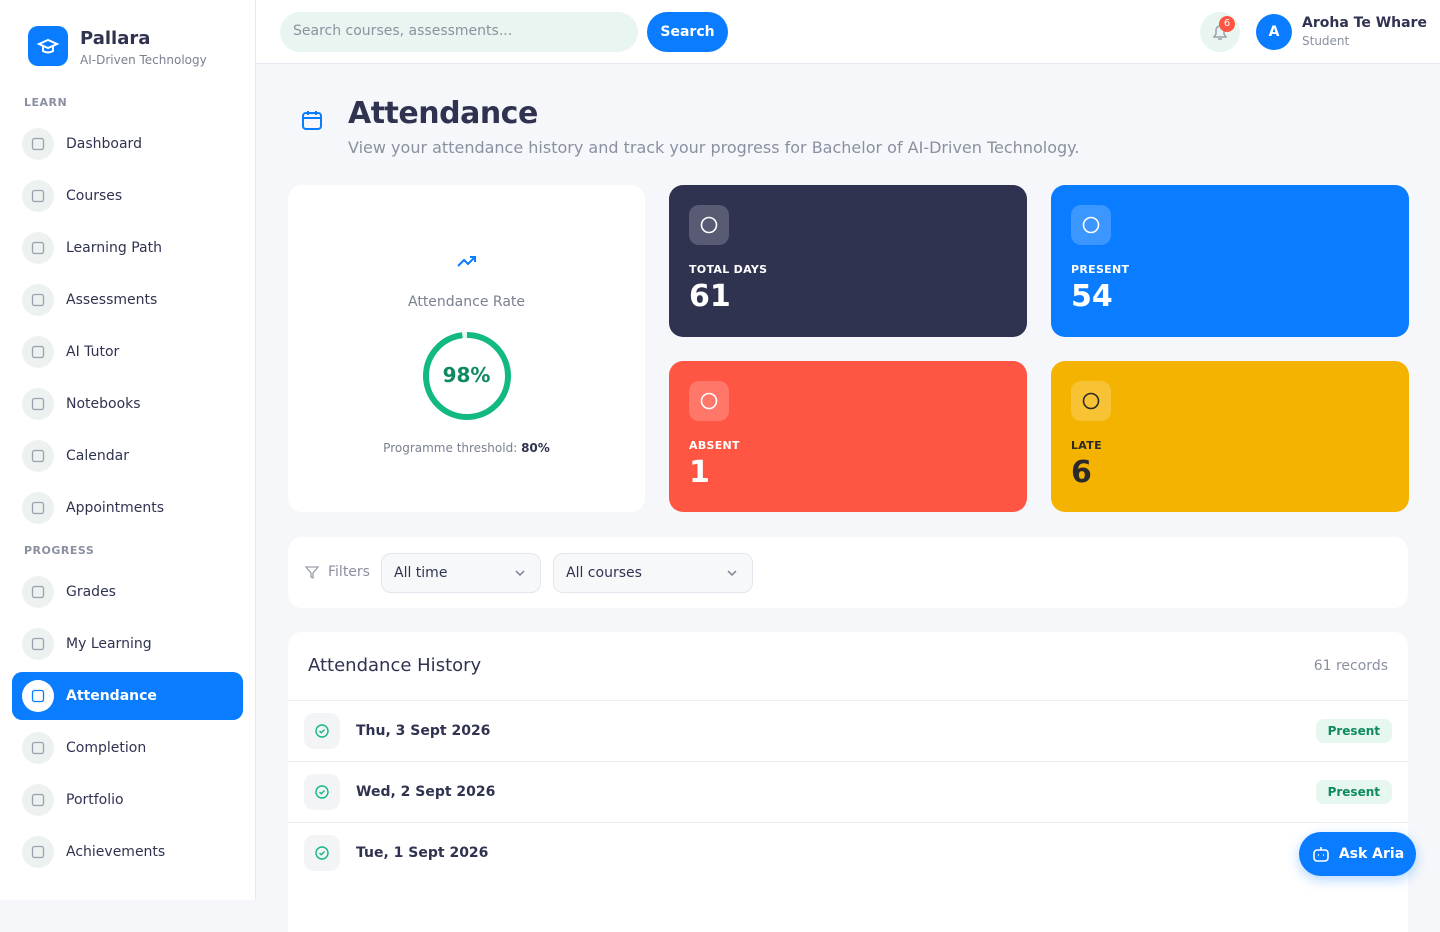 The image size is (1440, 932). What do you see at coordinates (1086, 445) in the screenshot?
I see `stat-label: LATE` at bounding box center [1086, 445].